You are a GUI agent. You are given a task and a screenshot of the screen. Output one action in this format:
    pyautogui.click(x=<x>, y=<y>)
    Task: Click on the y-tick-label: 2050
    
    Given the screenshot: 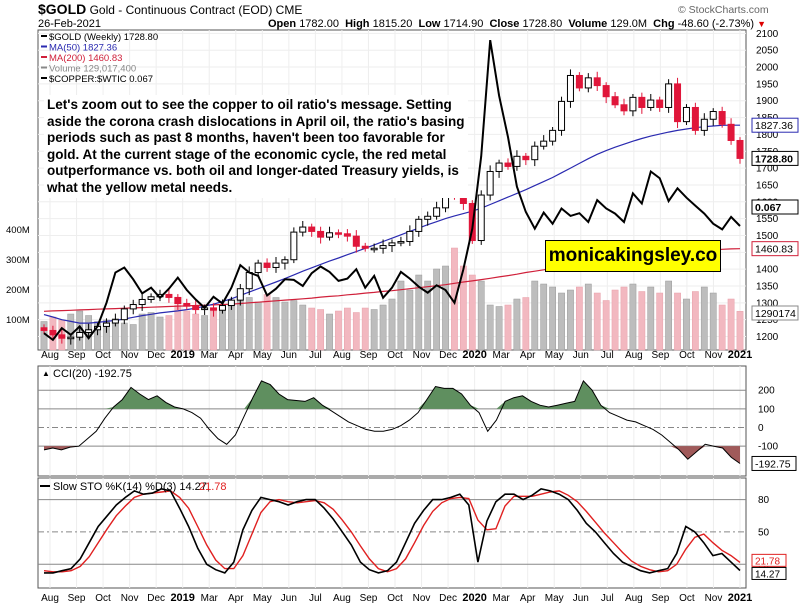 What is the action you would take?
    pyautogui.click(x=767, y=51)
    